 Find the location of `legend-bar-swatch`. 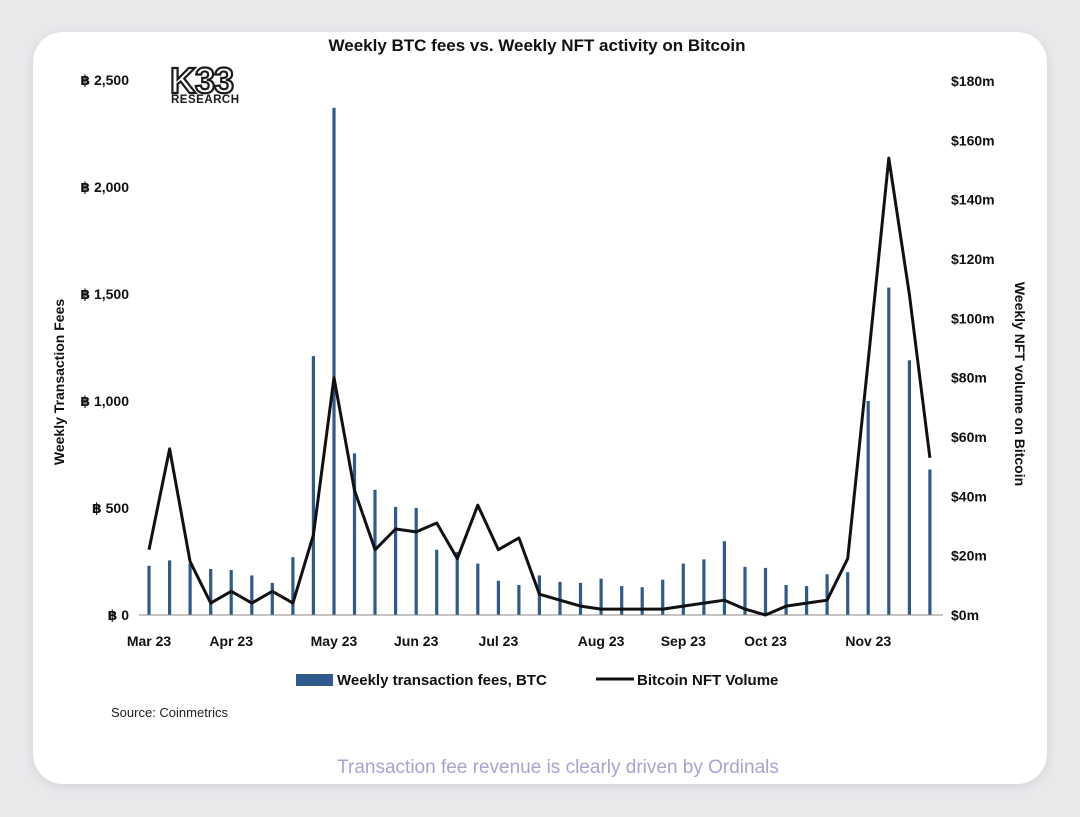

legend-bar-swatch is located at coordinates (314, 680).